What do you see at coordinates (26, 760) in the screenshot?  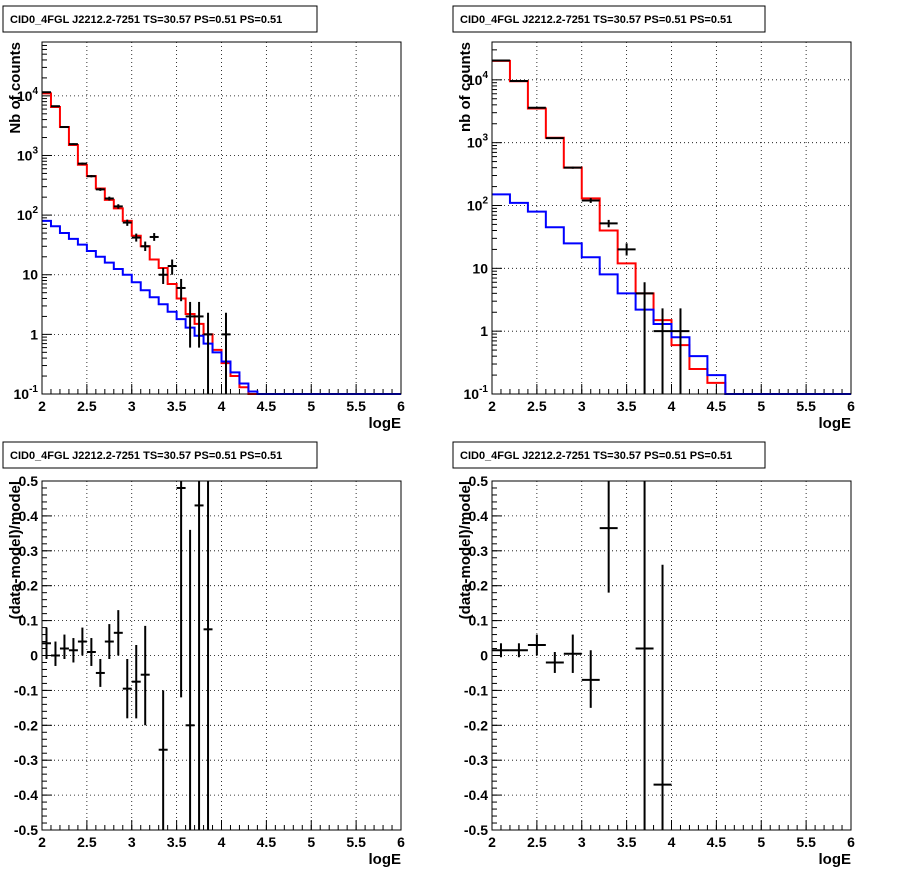 I see `y-tick-label: -0.3` at bounding box center [26, 760].